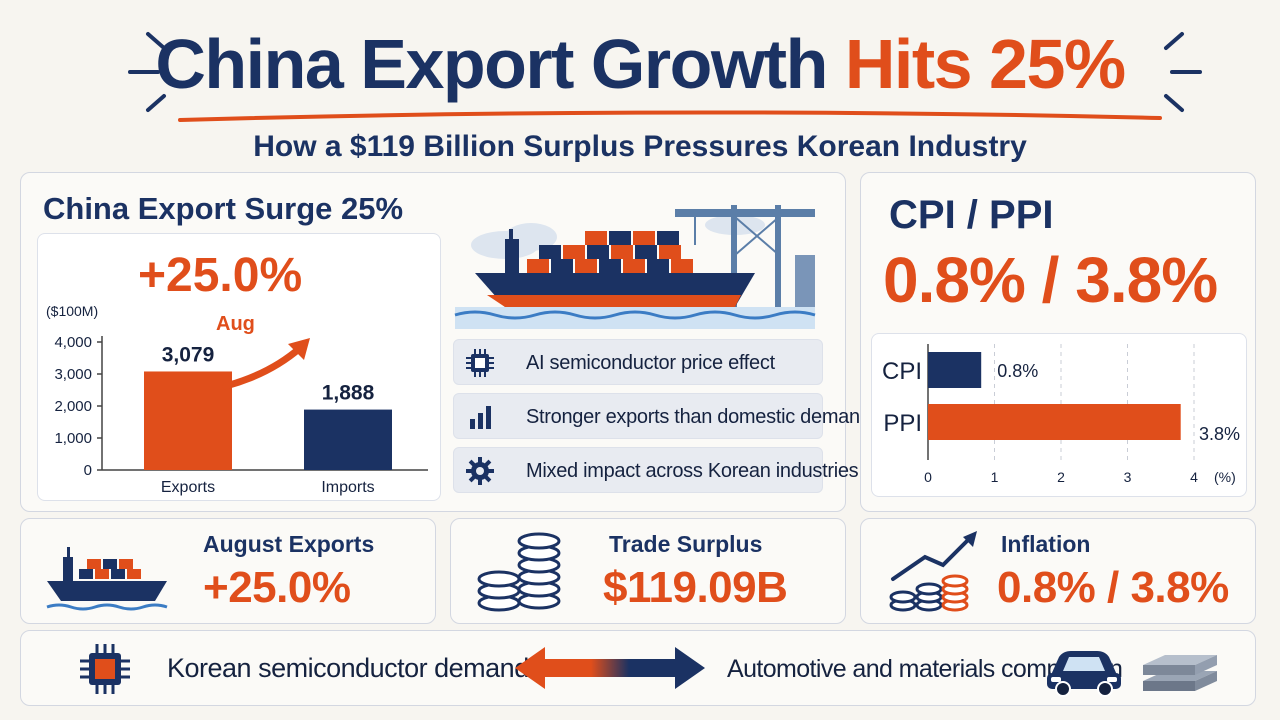 The height and width of the screenshot is (720, 1280). Describe the element at coordinates (480, 363) in the screenshot. I see `chip-icon` at that location.